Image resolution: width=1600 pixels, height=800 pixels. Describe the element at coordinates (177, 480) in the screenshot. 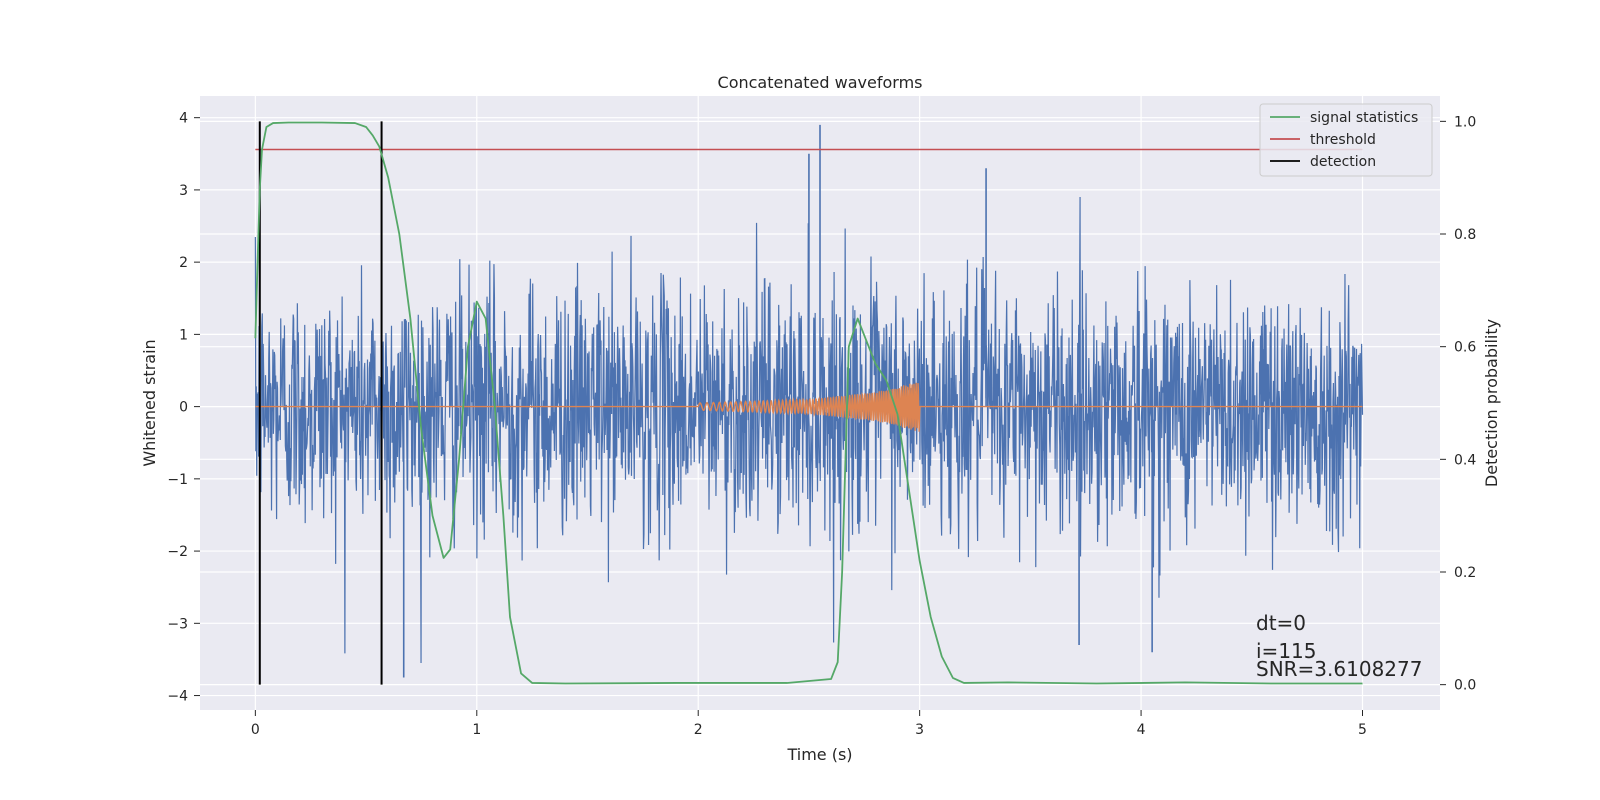

I see `y-tick-label: −1` at that location.